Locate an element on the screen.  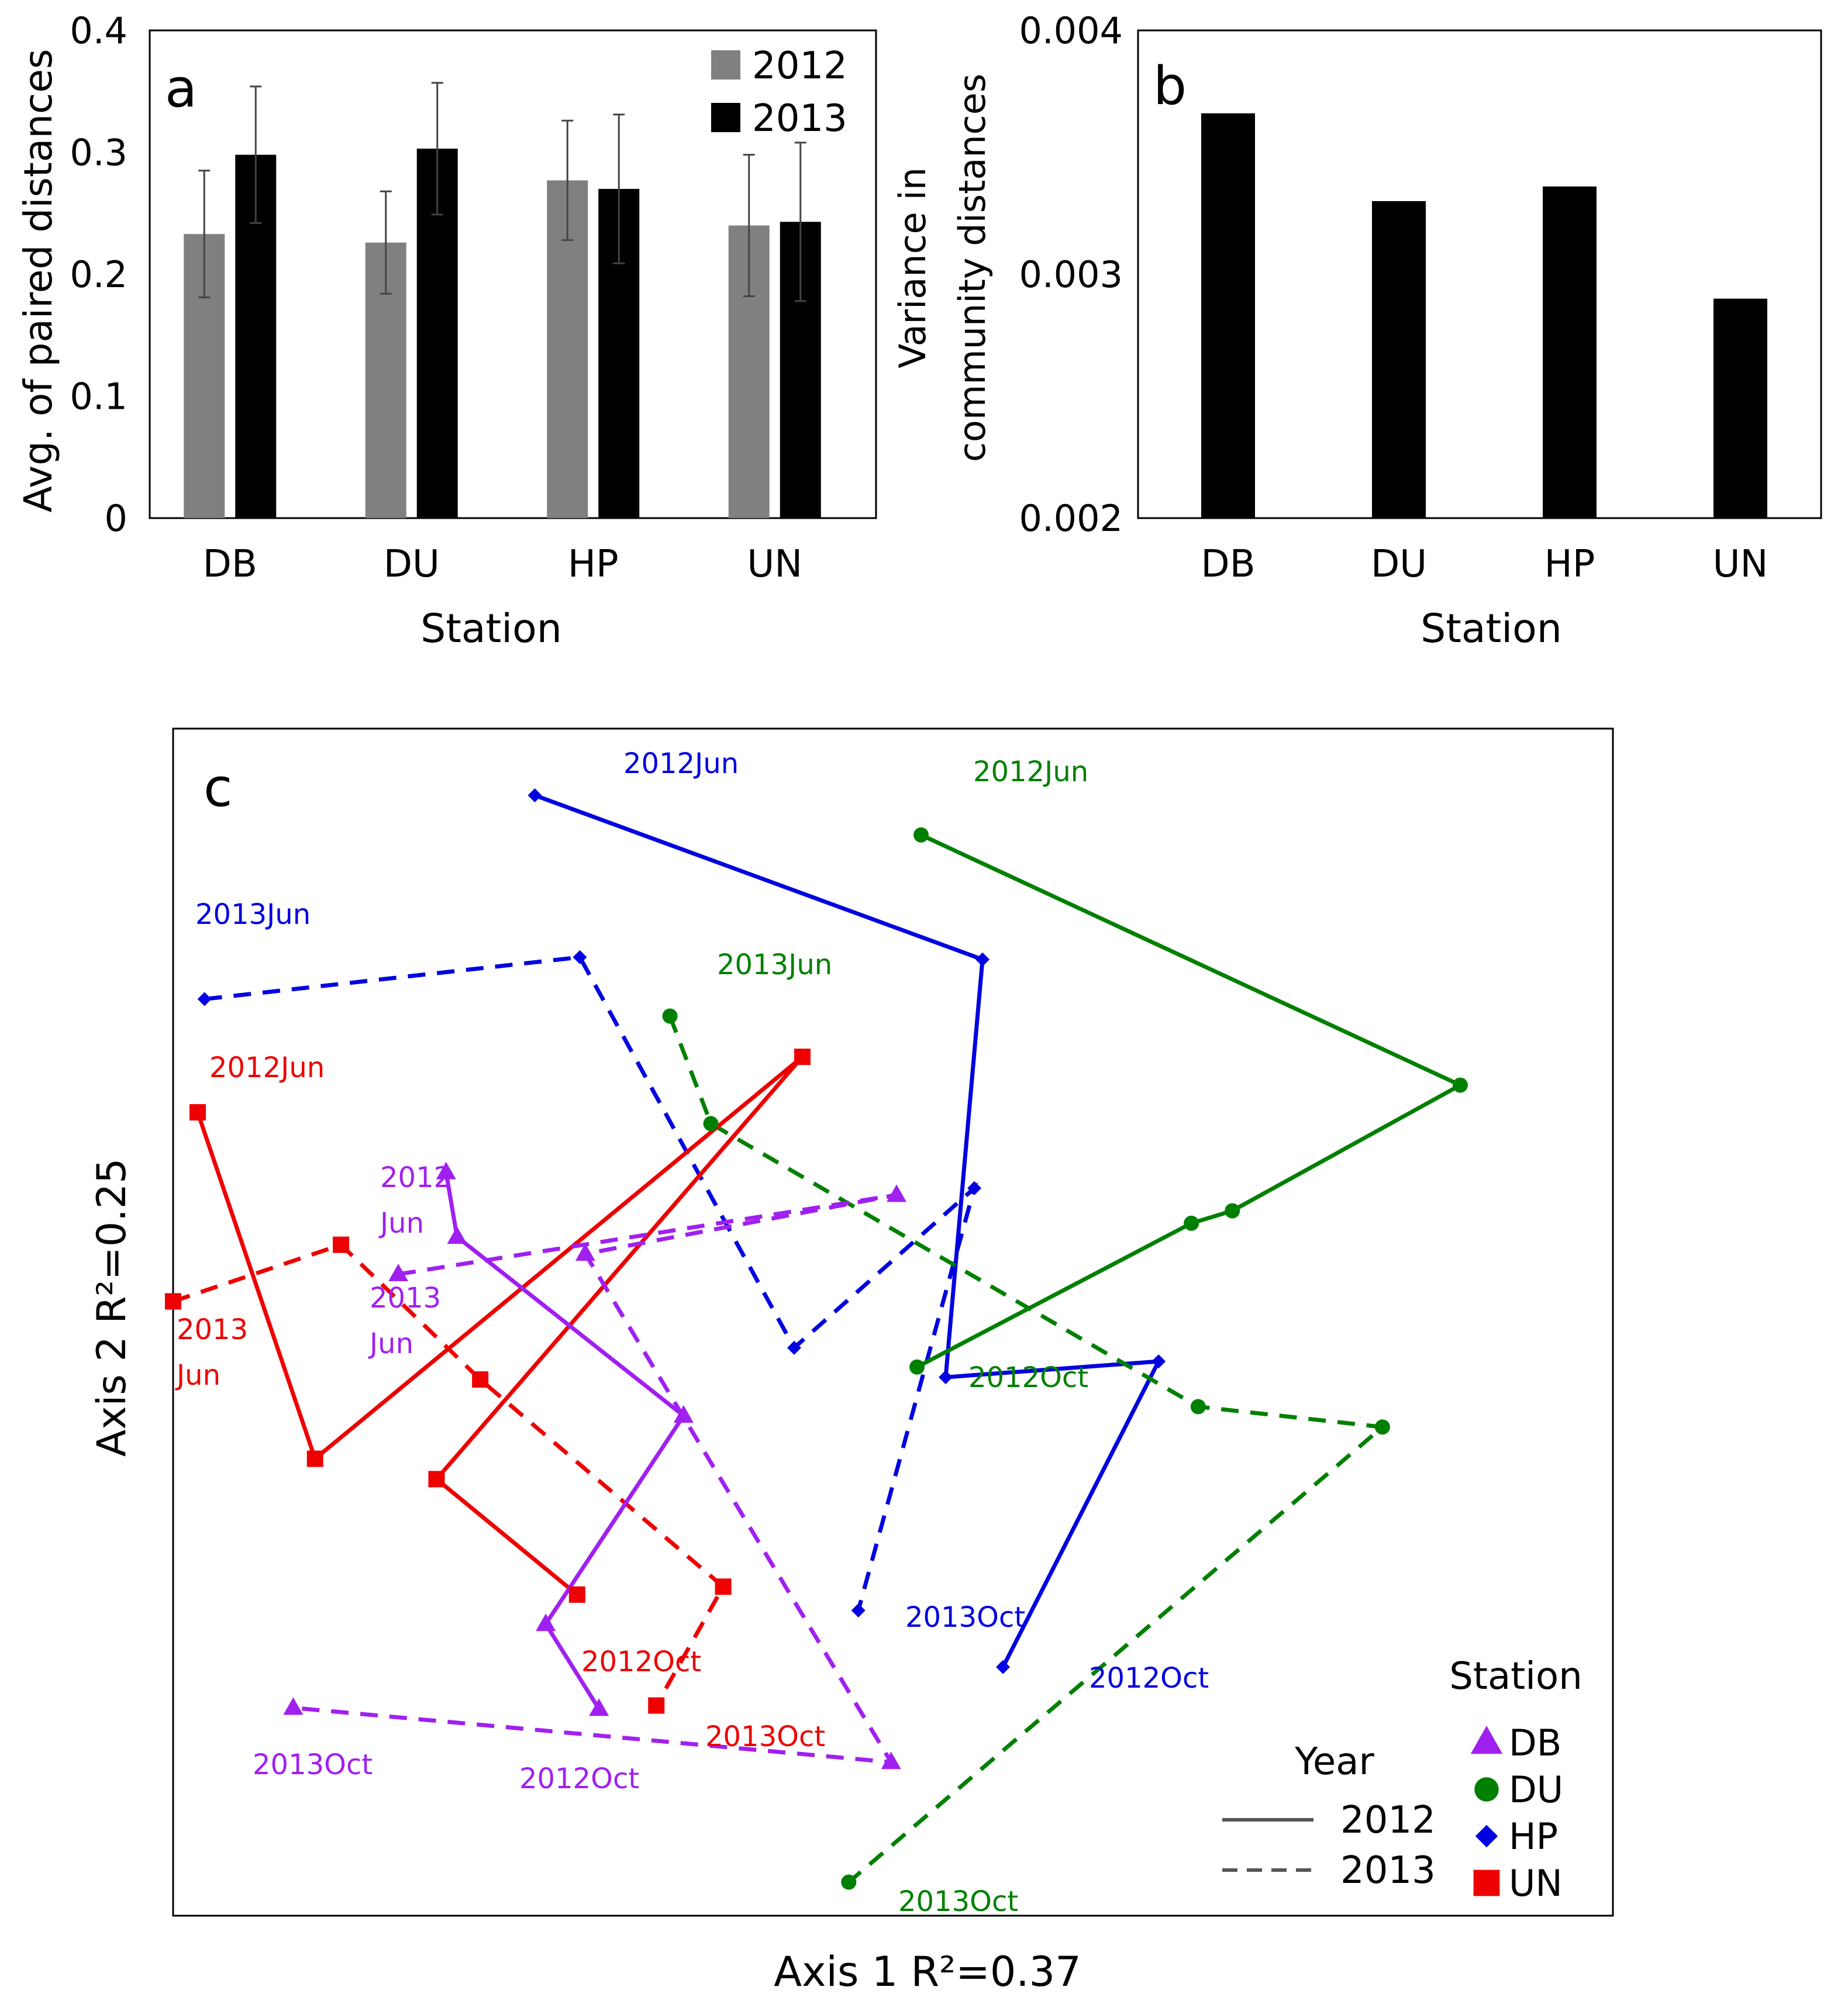
legend-station-UN: UN is located at coordinates (1536, 1884).